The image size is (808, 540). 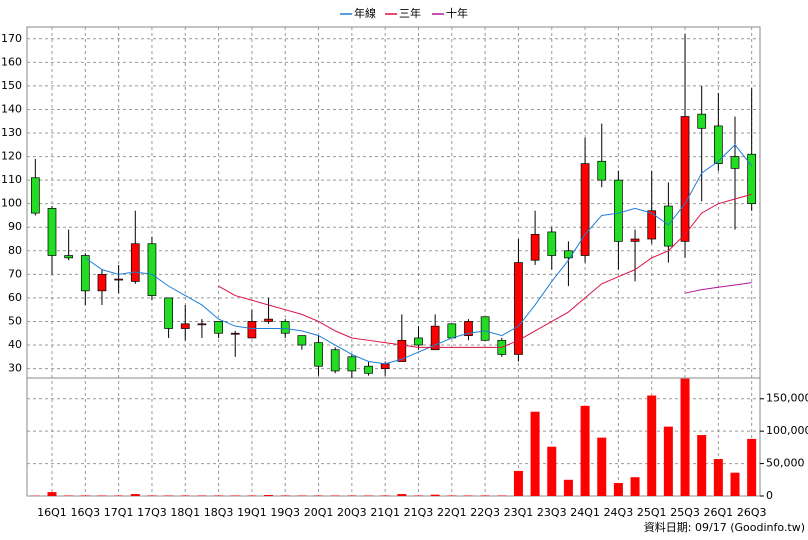 I want to click on y-tick-label: 30, so click(x=15, y=368).